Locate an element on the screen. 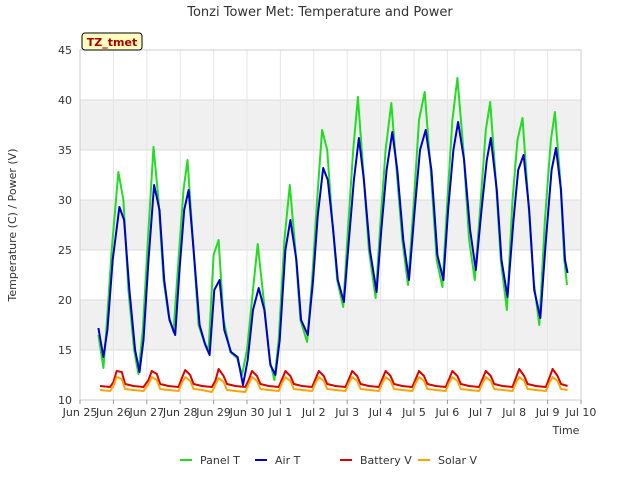  x-tick-label: Jul 5 is located at coordinates (413, 412).